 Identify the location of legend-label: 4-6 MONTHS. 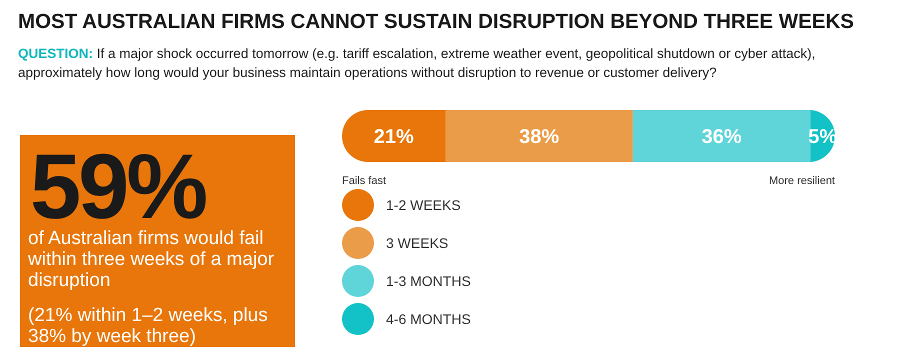
(428, 319).